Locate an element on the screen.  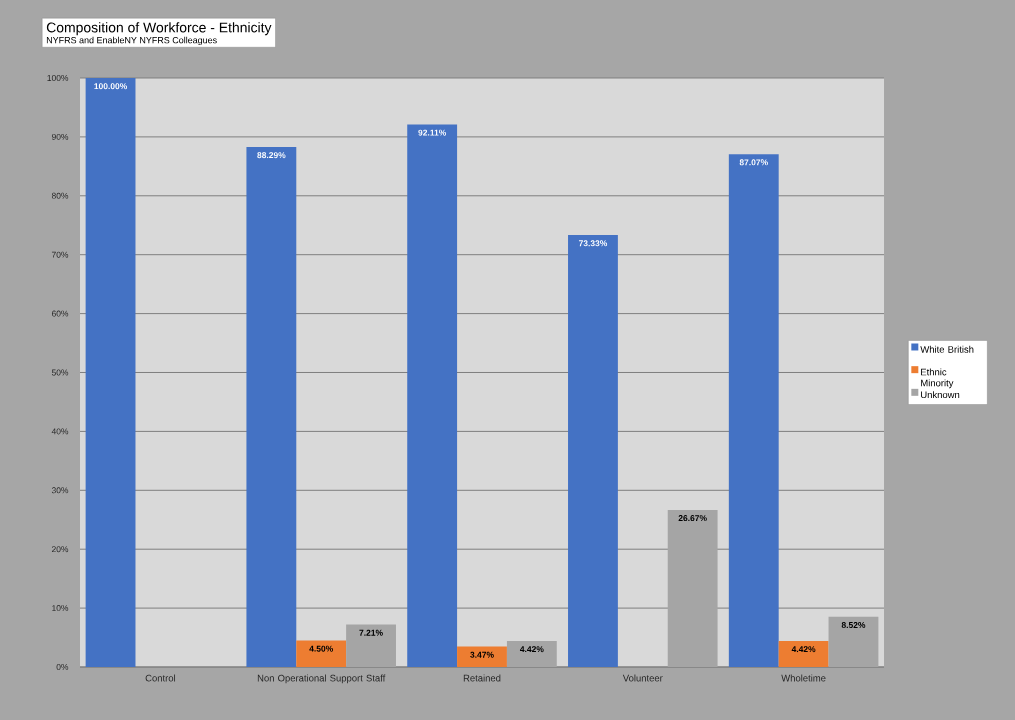
x-tick-label: Control is located at coordinates (160, 678).